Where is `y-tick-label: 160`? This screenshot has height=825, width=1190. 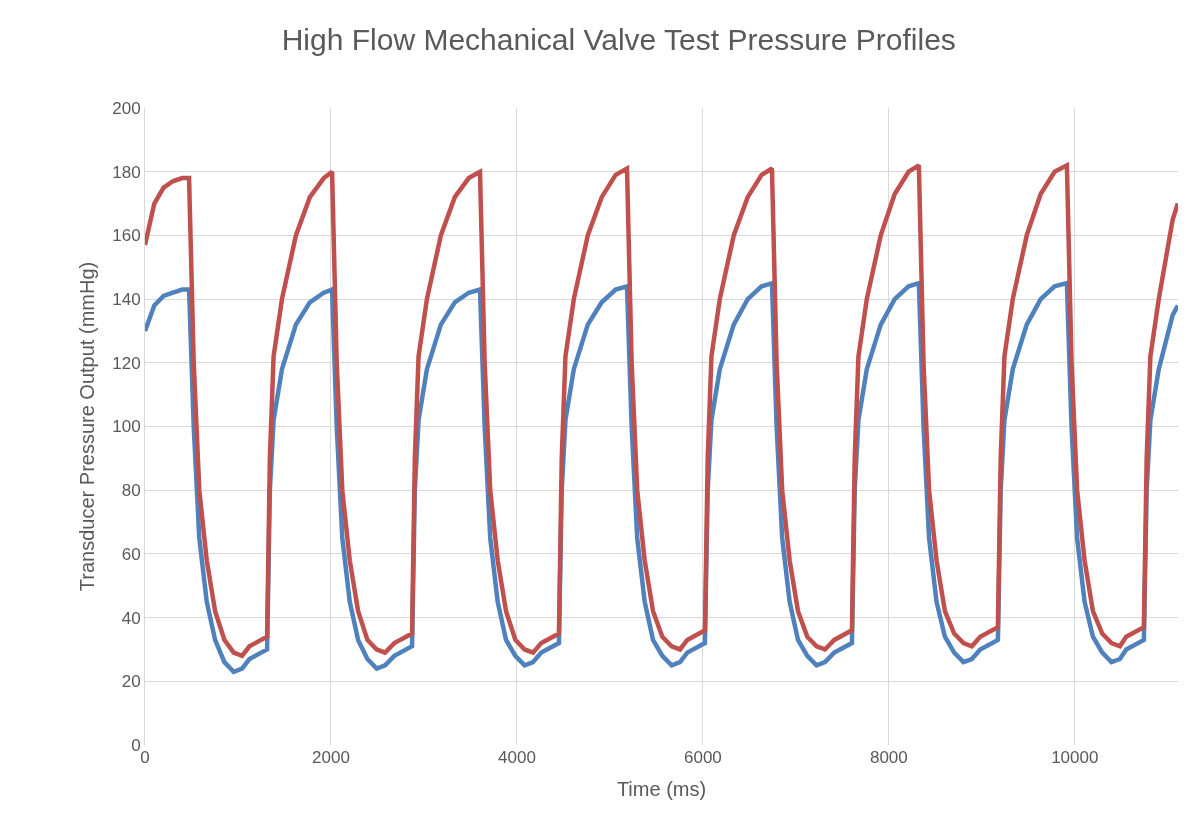
y-tick-label: 160 is located at coordinates (126, 236).